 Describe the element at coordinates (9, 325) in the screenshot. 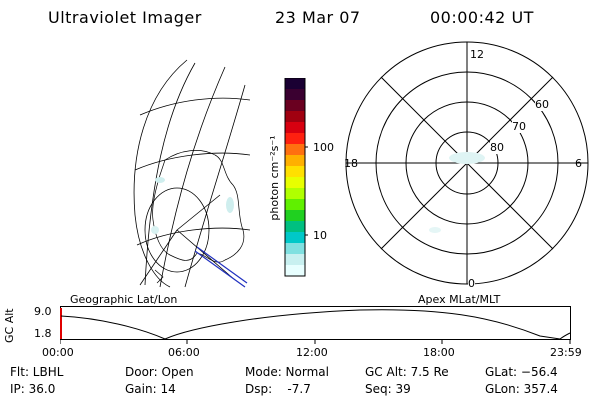

I see `timeline-ylabel: GC Alt` at that location.